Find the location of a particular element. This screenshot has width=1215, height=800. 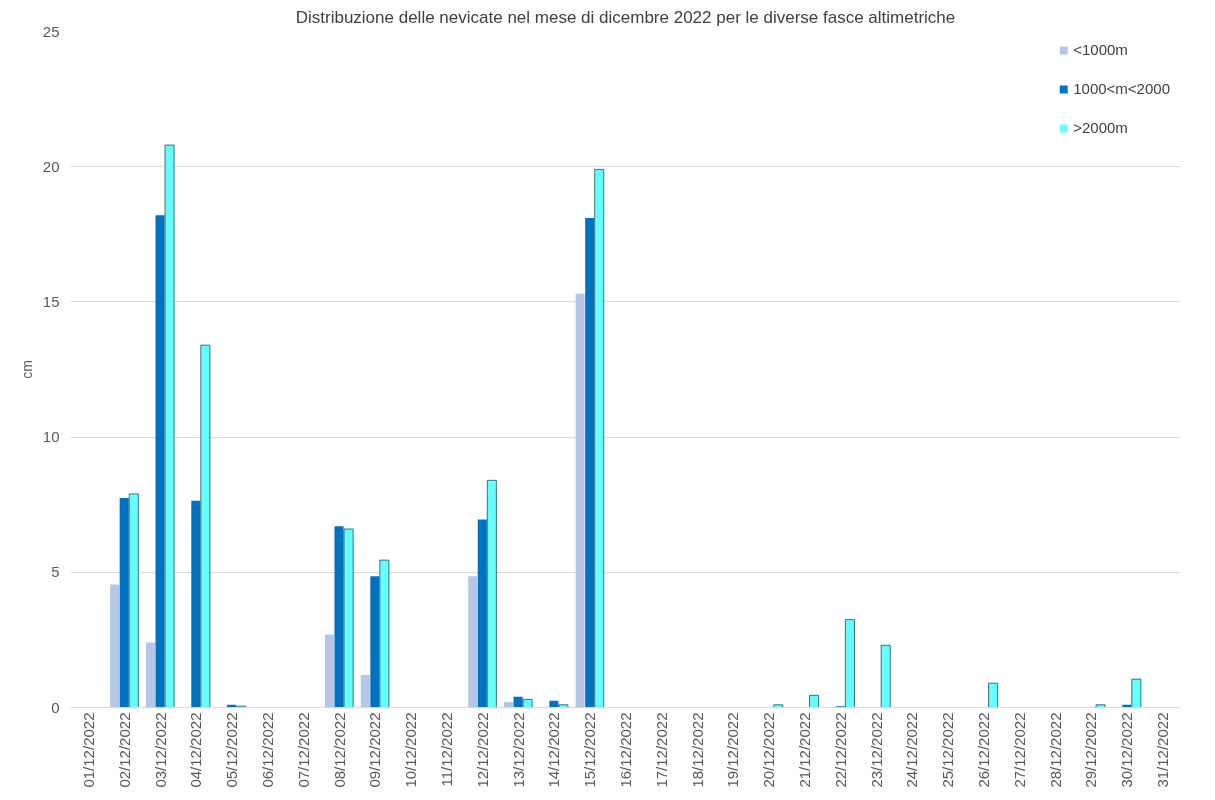

x-tick-label: 13/12/2022 is located at coordinates (518, 750).